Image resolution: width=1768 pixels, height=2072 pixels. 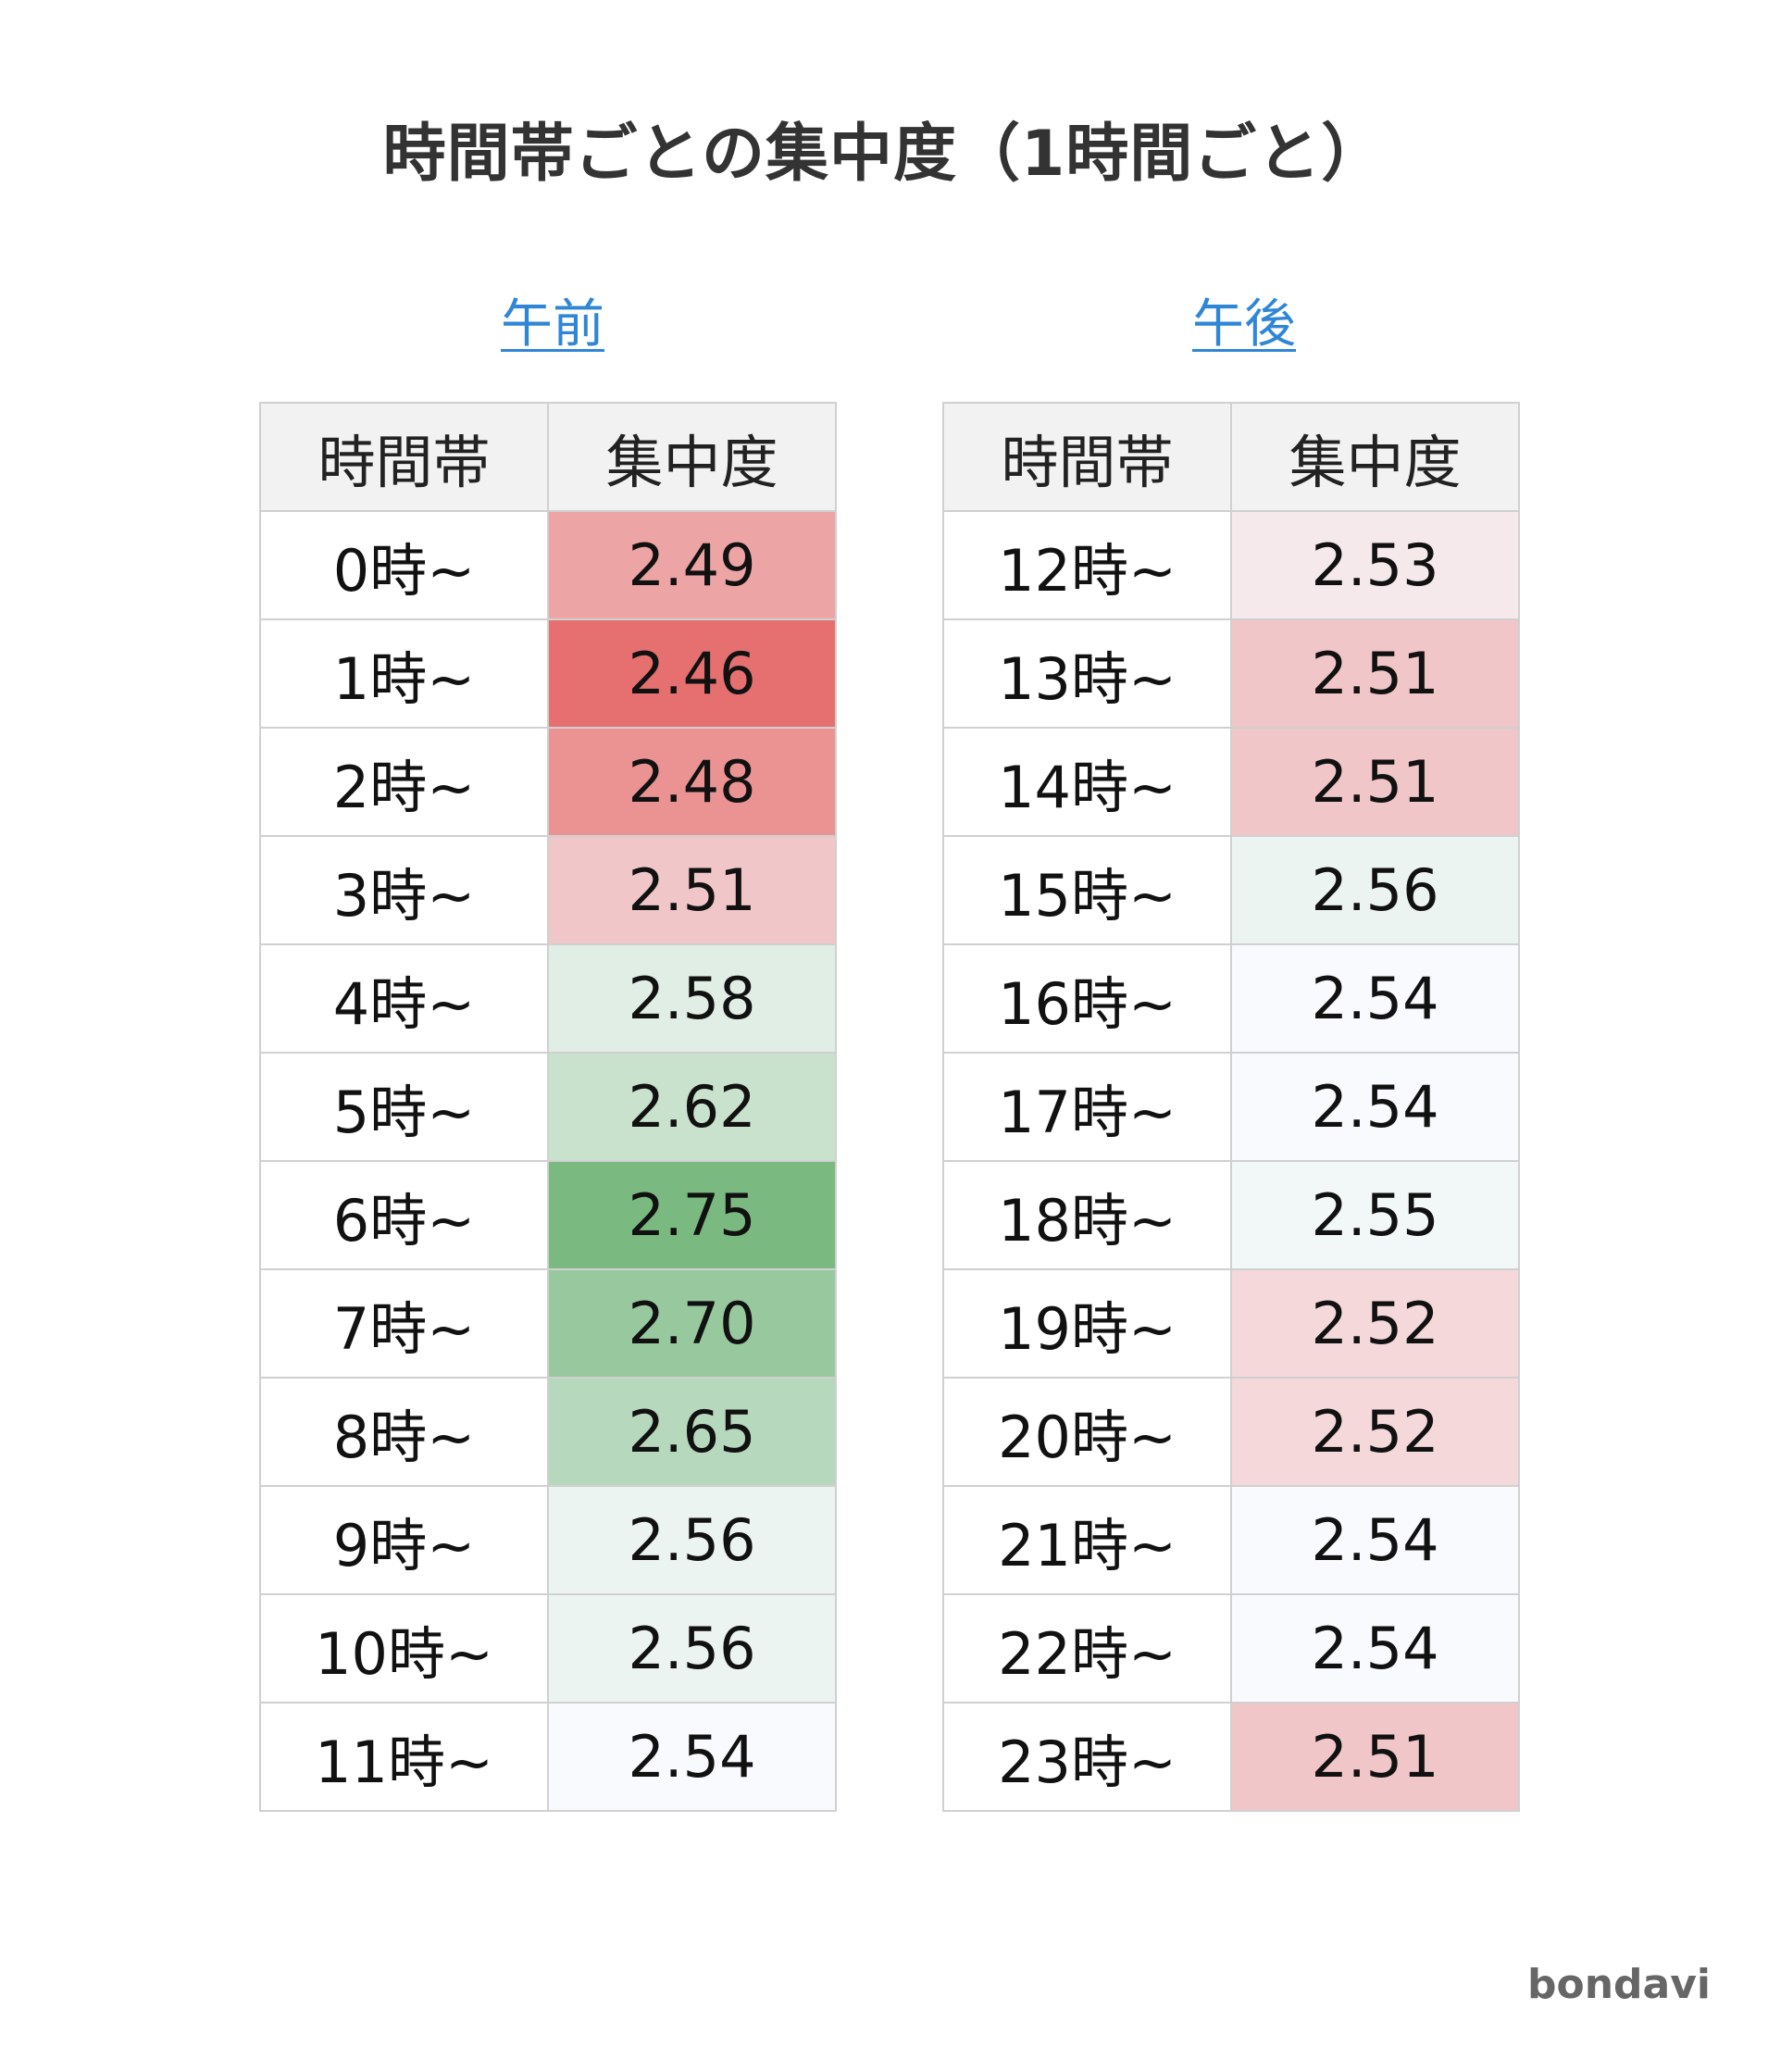 I want to click on table-row: 2時~ 2.48, so click(x=548, y=782).